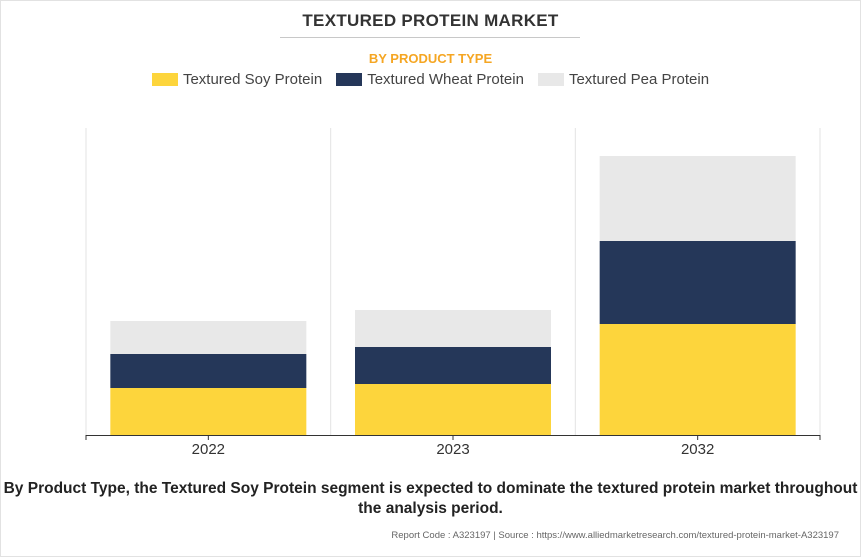 The height and width of the screenshot is (557, 861). Describe the element at coordinates (453, 409) in the screenshot. I see `bar-2023-soy` at that location.